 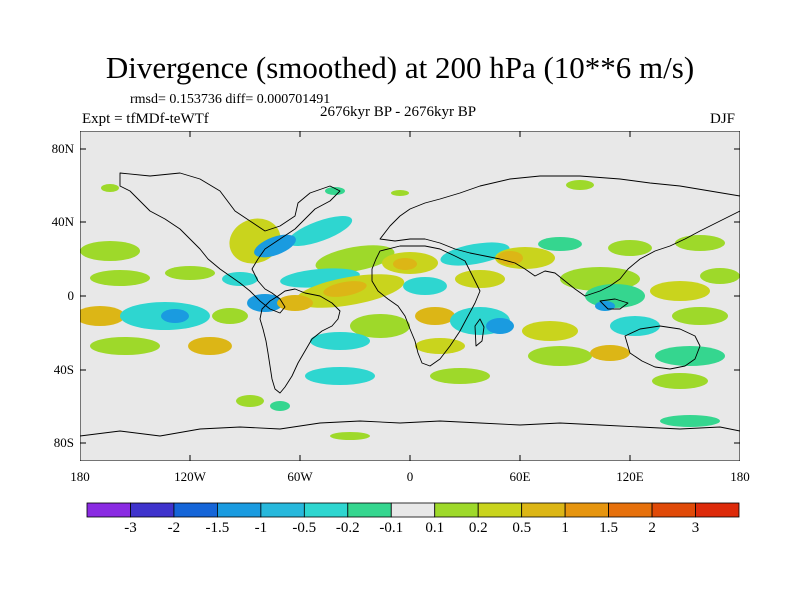 I want to click on south-america-outline, so click(x=300, y=341).